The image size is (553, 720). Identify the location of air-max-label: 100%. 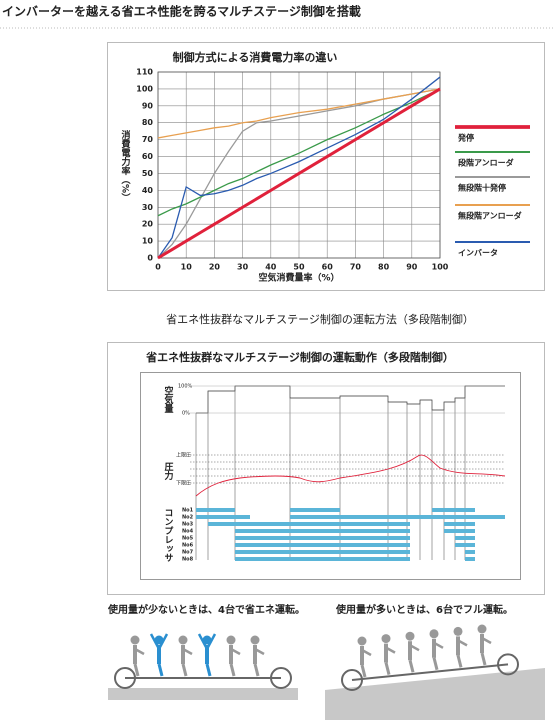
(185, 387).